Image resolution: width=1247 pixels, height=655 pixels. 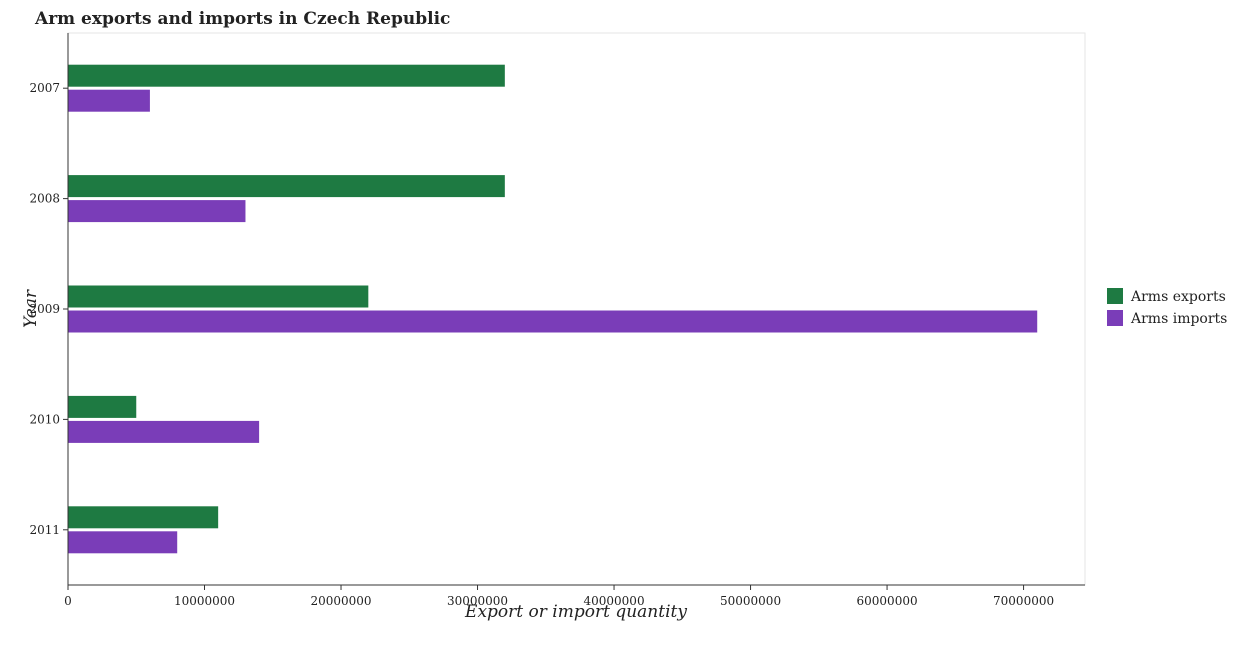 What do you see at coordinates (44, 199) in the screenshot?
I see `y-tick-label-2008: 2008` at bounding box center [44, 199].